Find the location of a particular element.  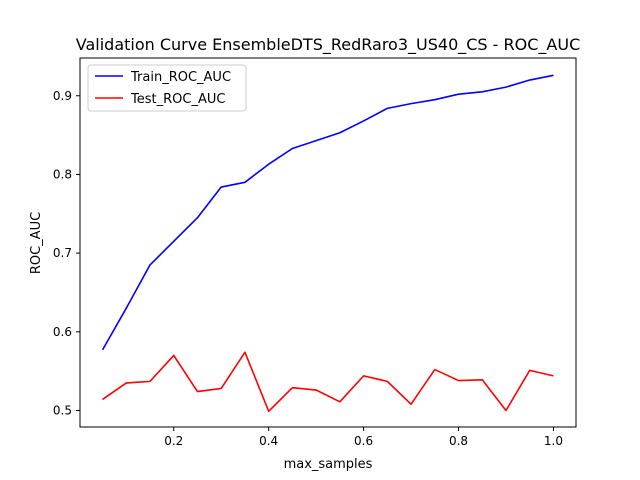

x-tick-label: 0.8 is located at coordinates (458, 441).